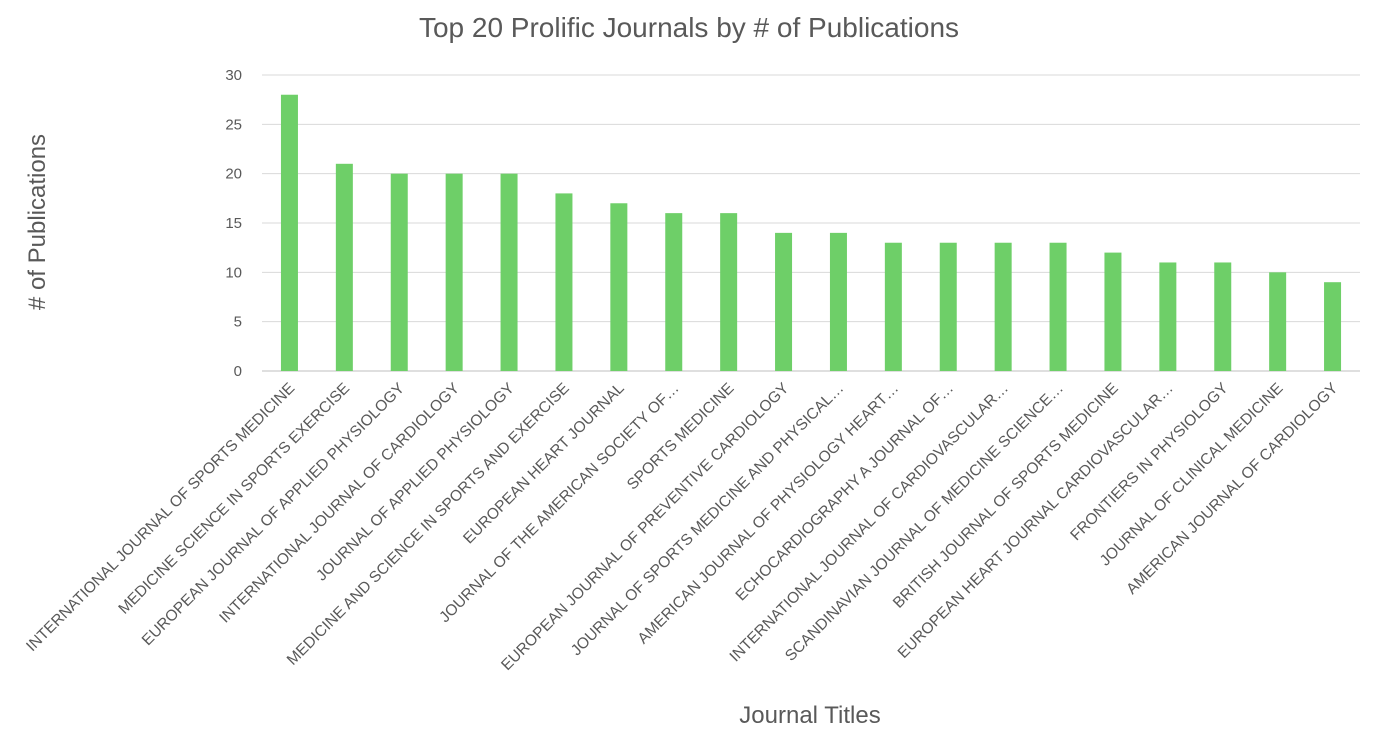  What do you see at coordinates (415, 482) in the screenshot?
I see `x-tick-label: JOURNAL OF APPLIED PHYSIOLOGY` at bounding box center [415, 482].